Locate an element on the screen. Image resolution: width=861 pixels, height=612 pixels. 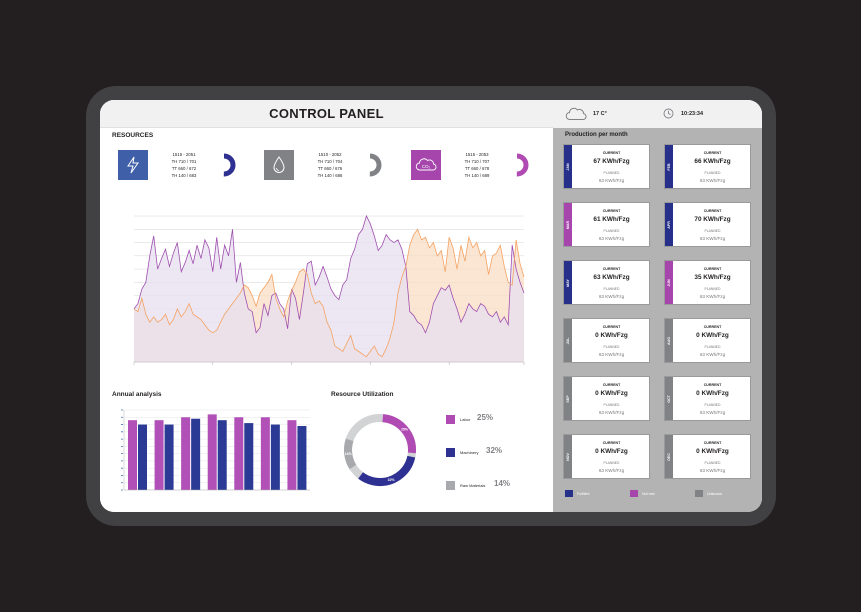
fulfilled-legend-swatch is located at coordinates (569, 493).